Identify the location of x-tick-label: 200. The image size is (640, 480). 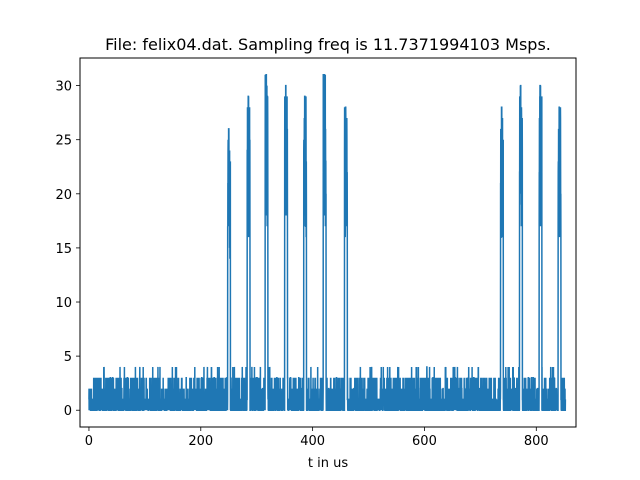
(200, 441).